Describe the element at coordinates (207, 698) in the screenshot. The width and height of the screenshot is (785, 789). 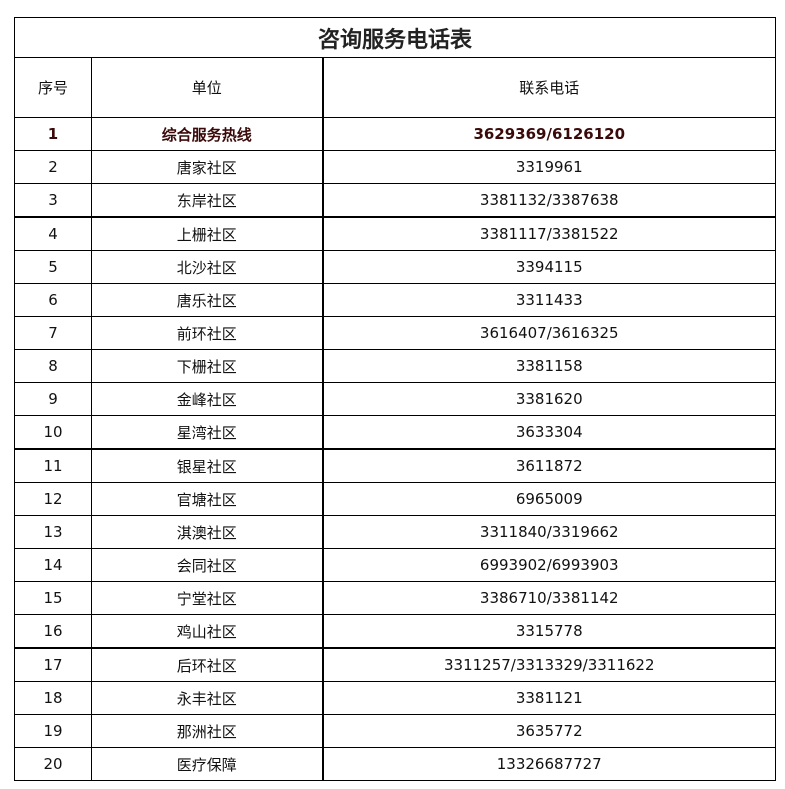
I see `unit-cell: 永丰社区` at that location.